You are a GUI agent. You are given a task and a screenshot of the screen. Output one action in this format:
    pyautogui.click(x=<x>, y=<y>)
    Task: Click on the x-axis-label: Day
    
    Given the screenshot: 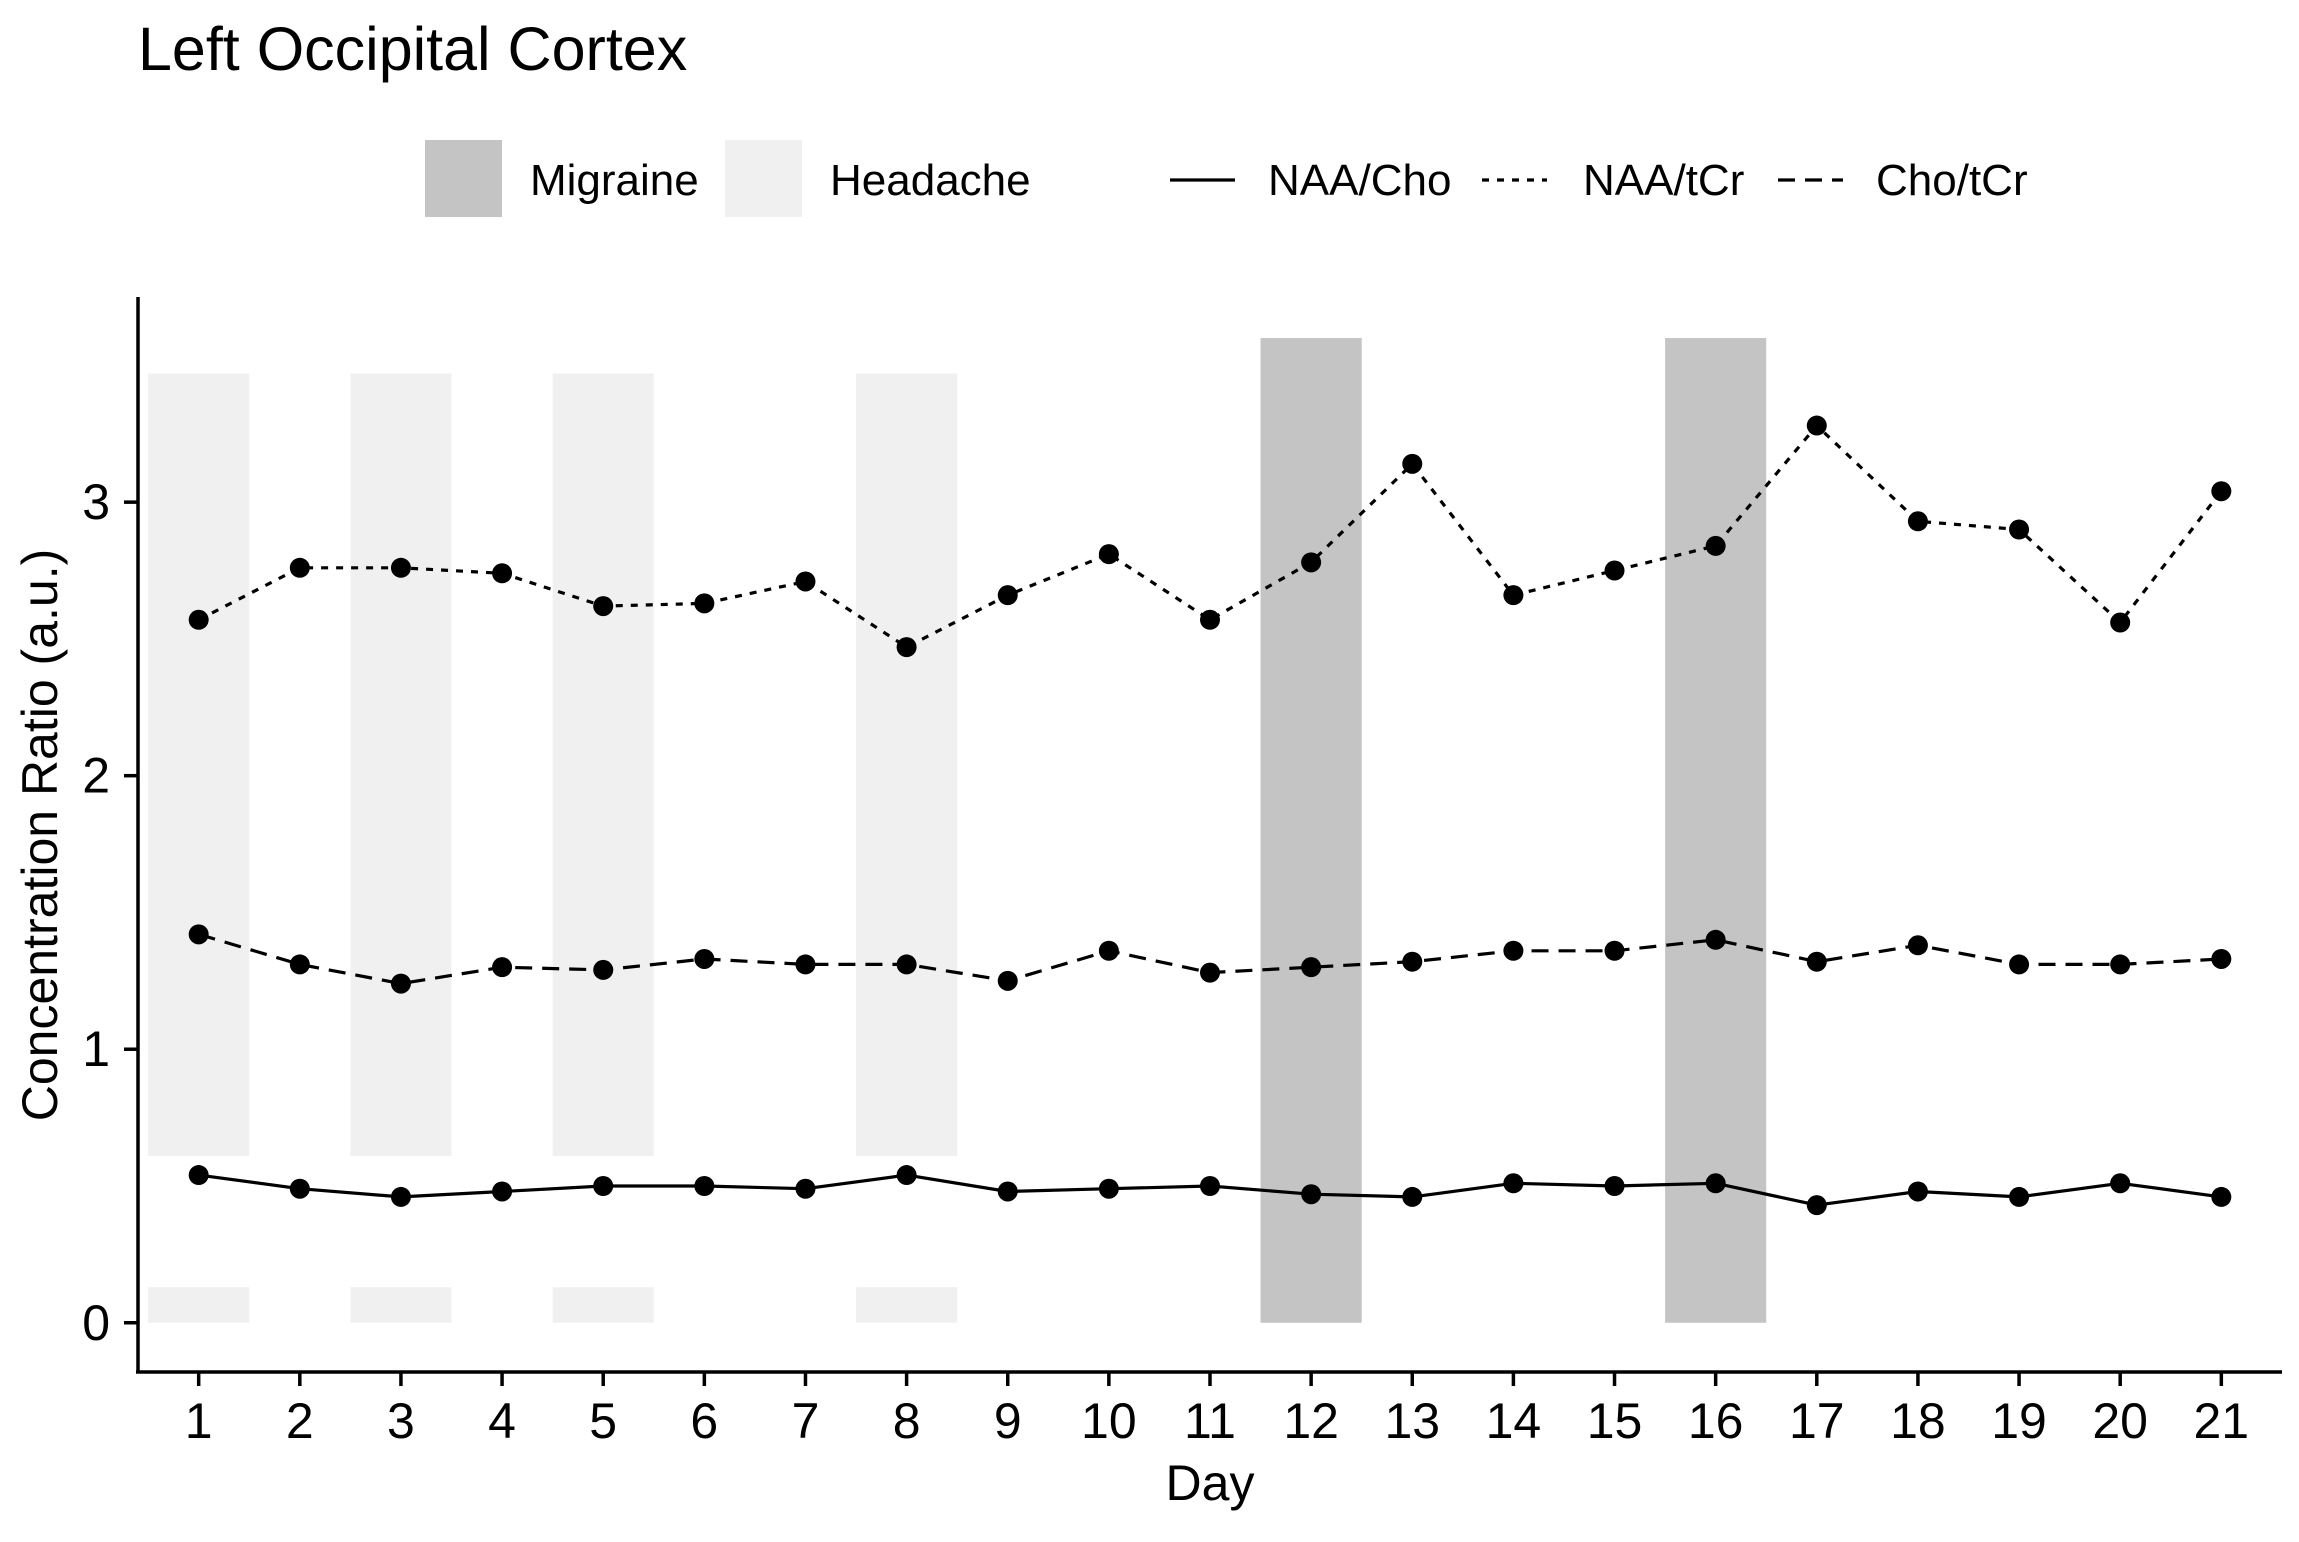 What is the action you would take?
    pyautogui.click(x=1210, y=1483)
    